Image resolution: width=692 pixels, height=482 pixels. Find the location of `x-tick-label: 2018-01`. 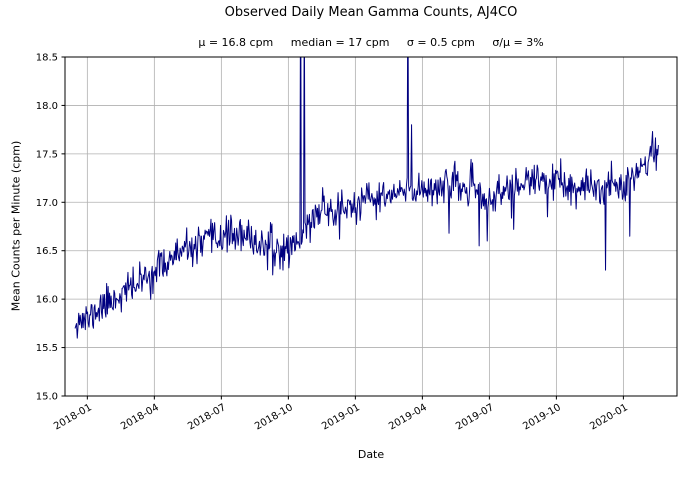

x-tick-label: 2018-01 is located at coordinates (73, 417).